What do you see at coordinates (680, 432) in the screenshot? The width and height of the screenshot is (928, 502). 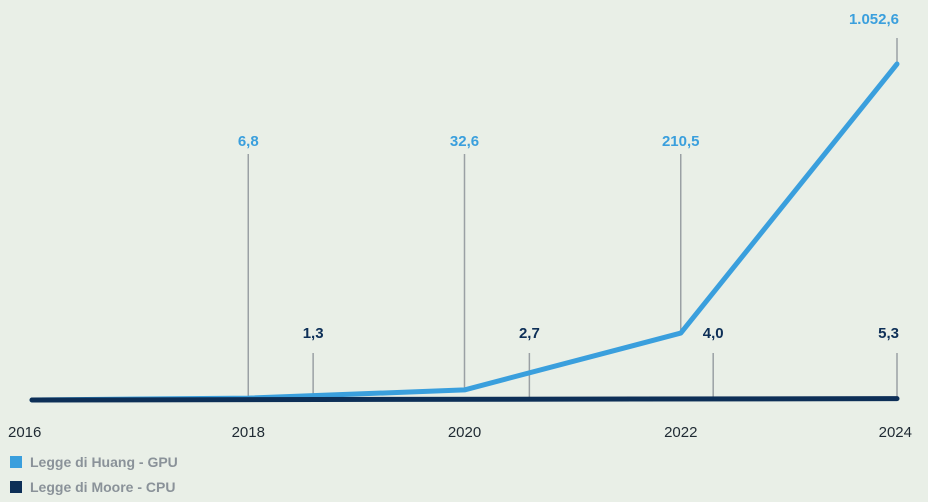 I see `x-tick-label: 2022` at bounding box center [680, 432].